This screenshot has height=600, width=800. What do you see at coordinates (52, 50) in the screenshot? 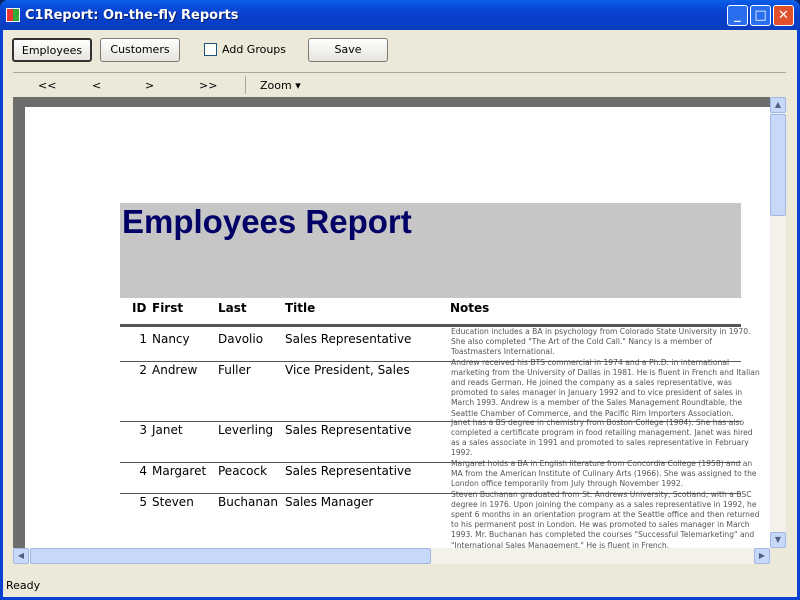
I see `employees-button: Employees` at bounding box center [52, 50].